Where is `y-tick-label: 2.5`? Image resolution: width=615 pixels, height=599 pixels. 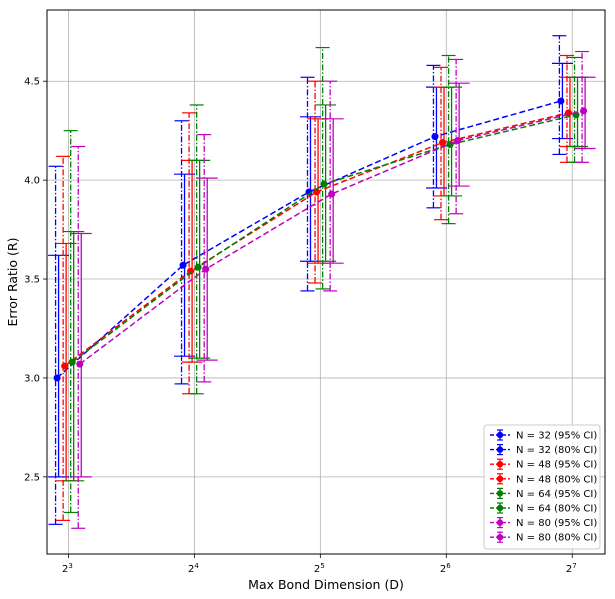 y-tick-label: 2.5 is located at coordinates (32, 477).